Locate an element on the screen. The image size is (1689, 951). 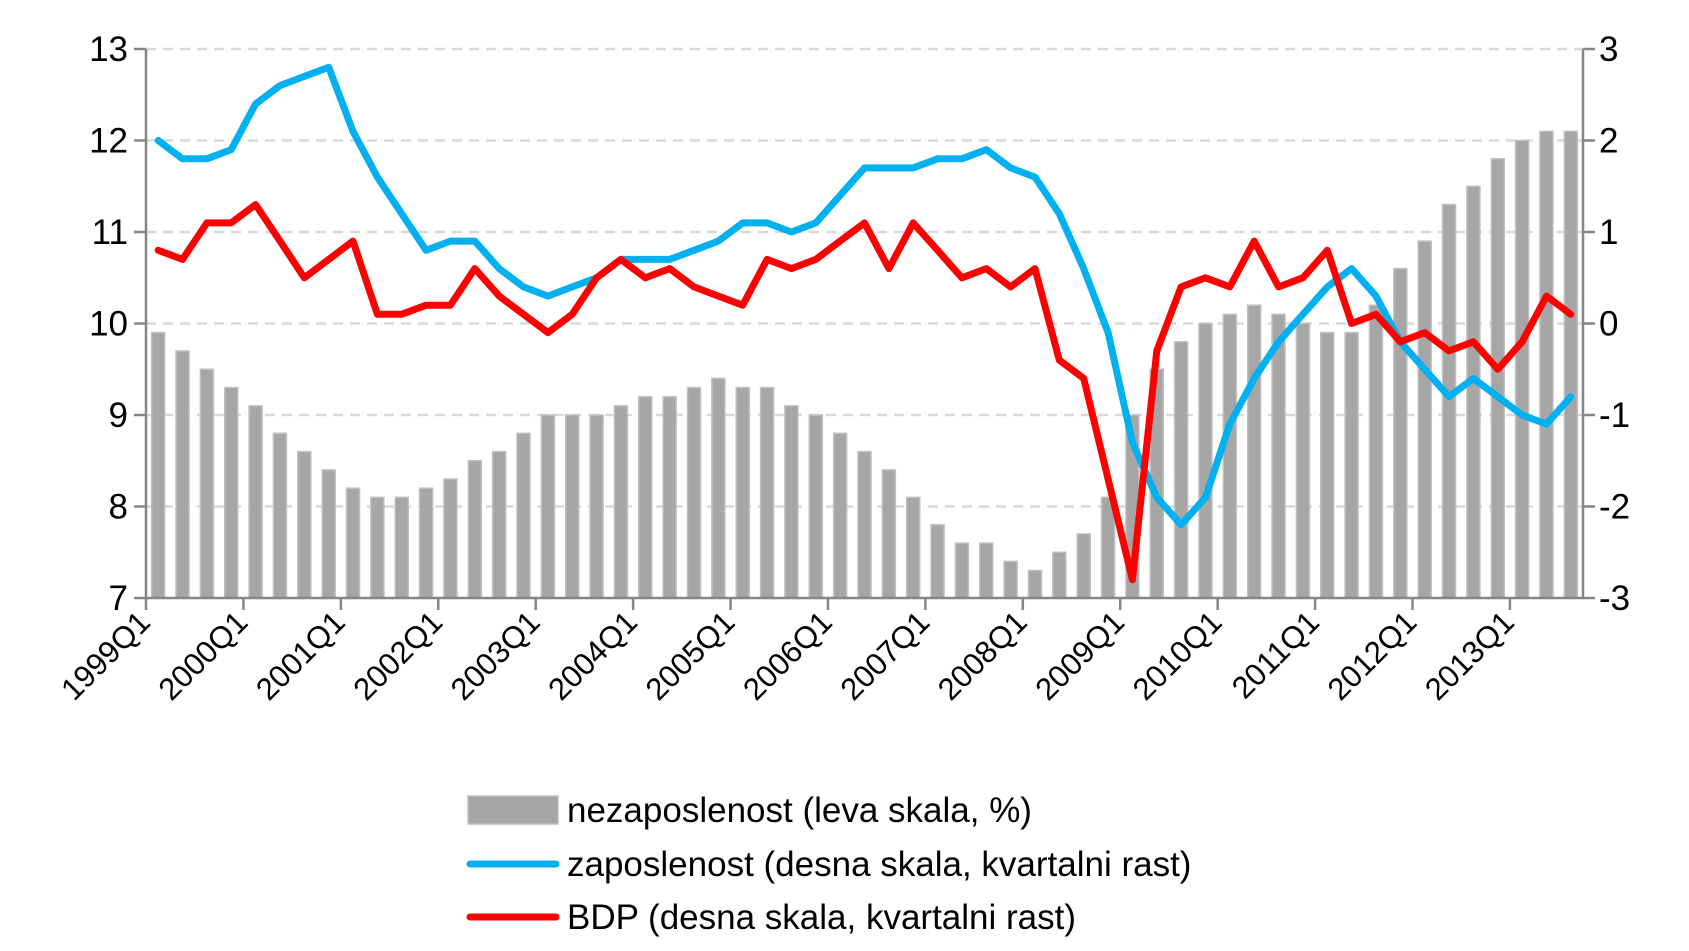
left-axis-tick-label: 8 is located at coordinates (118, 507).